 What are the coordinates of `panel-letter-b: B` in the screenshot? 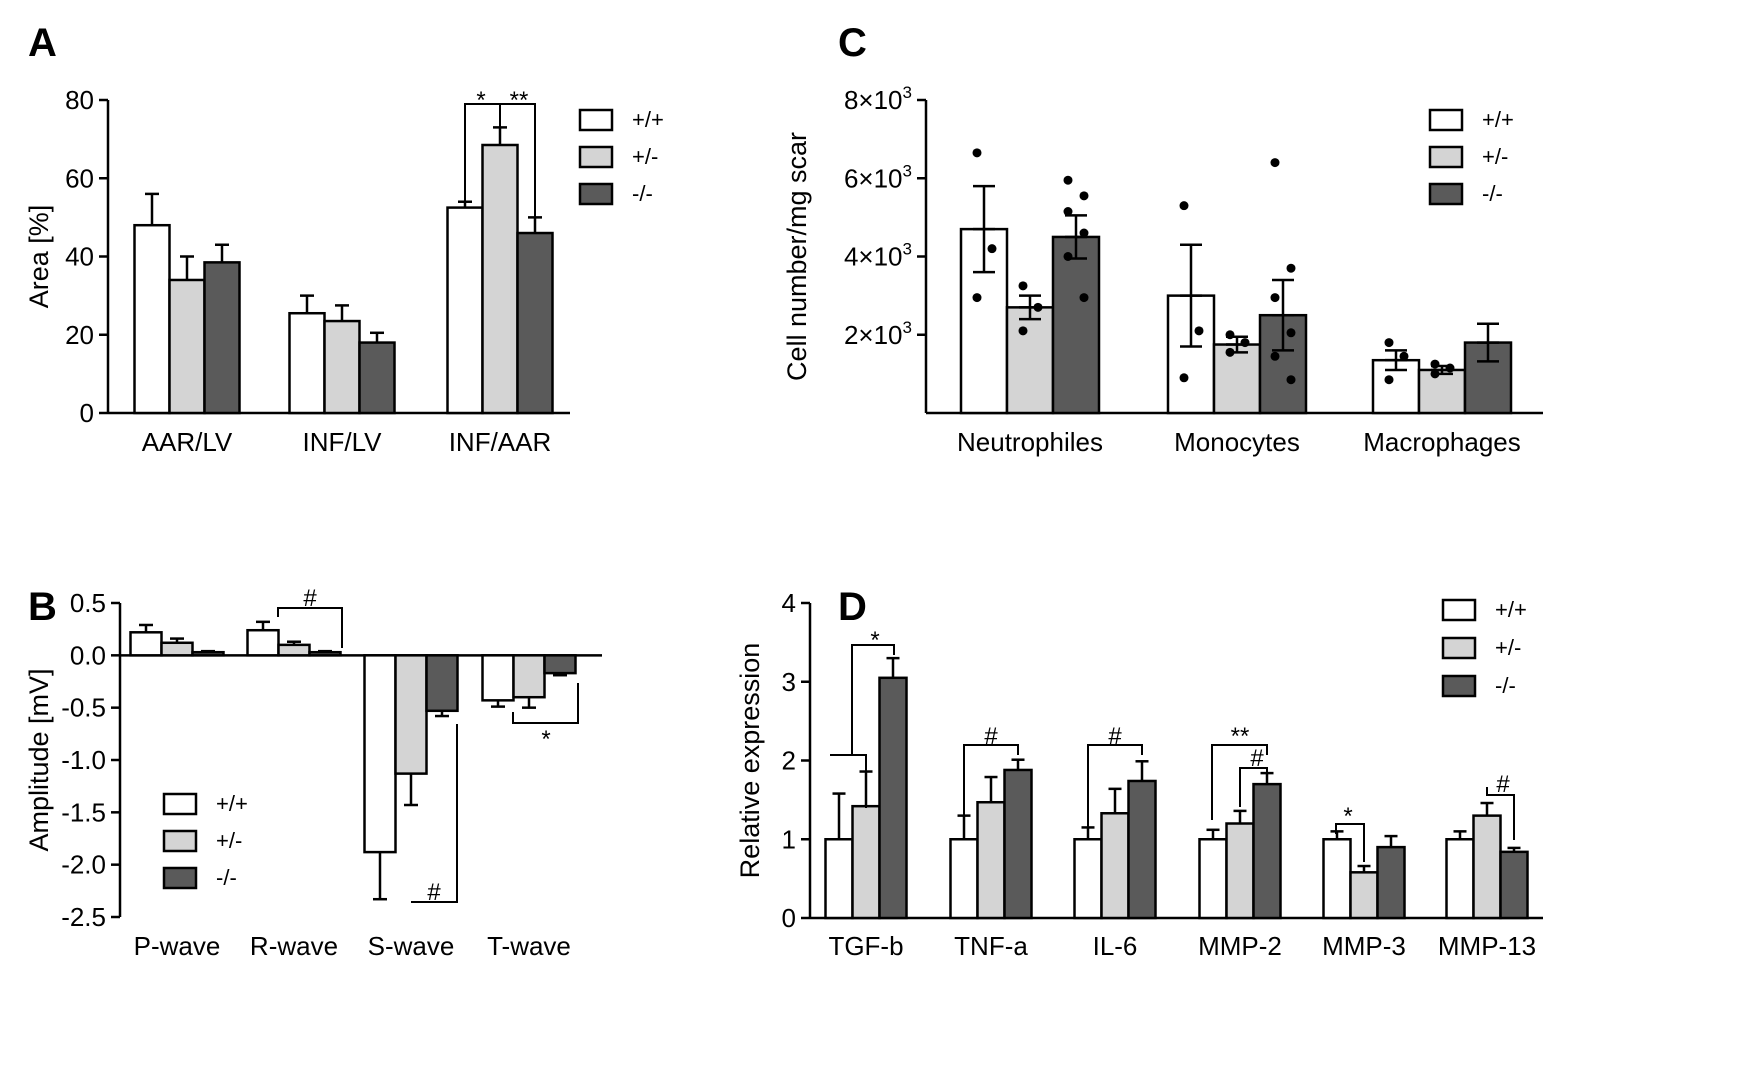 It's located at (42, 607).